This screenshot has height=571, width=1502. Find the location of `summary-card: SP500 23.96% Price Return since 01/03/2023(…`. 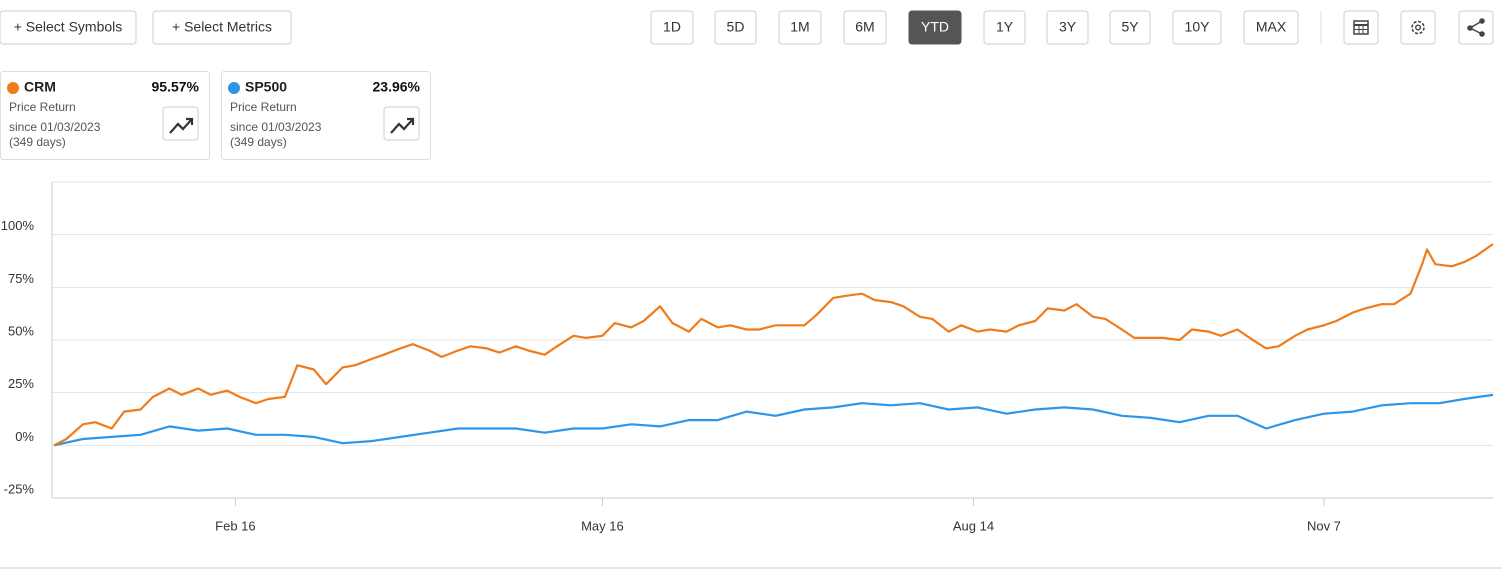

summary-card: SP500 23.96% Price Return since 01/03/2023(… is located at coordinates (326, 115).